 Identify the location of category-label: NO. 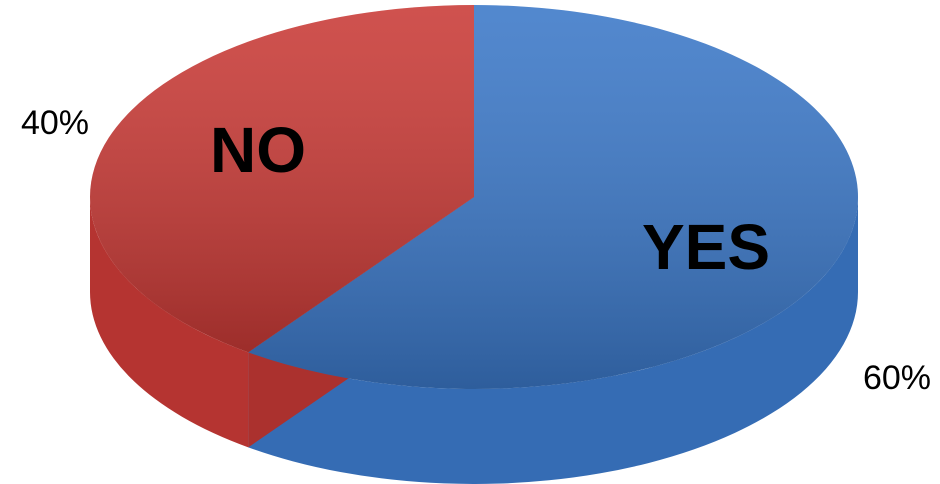
(258, 150).